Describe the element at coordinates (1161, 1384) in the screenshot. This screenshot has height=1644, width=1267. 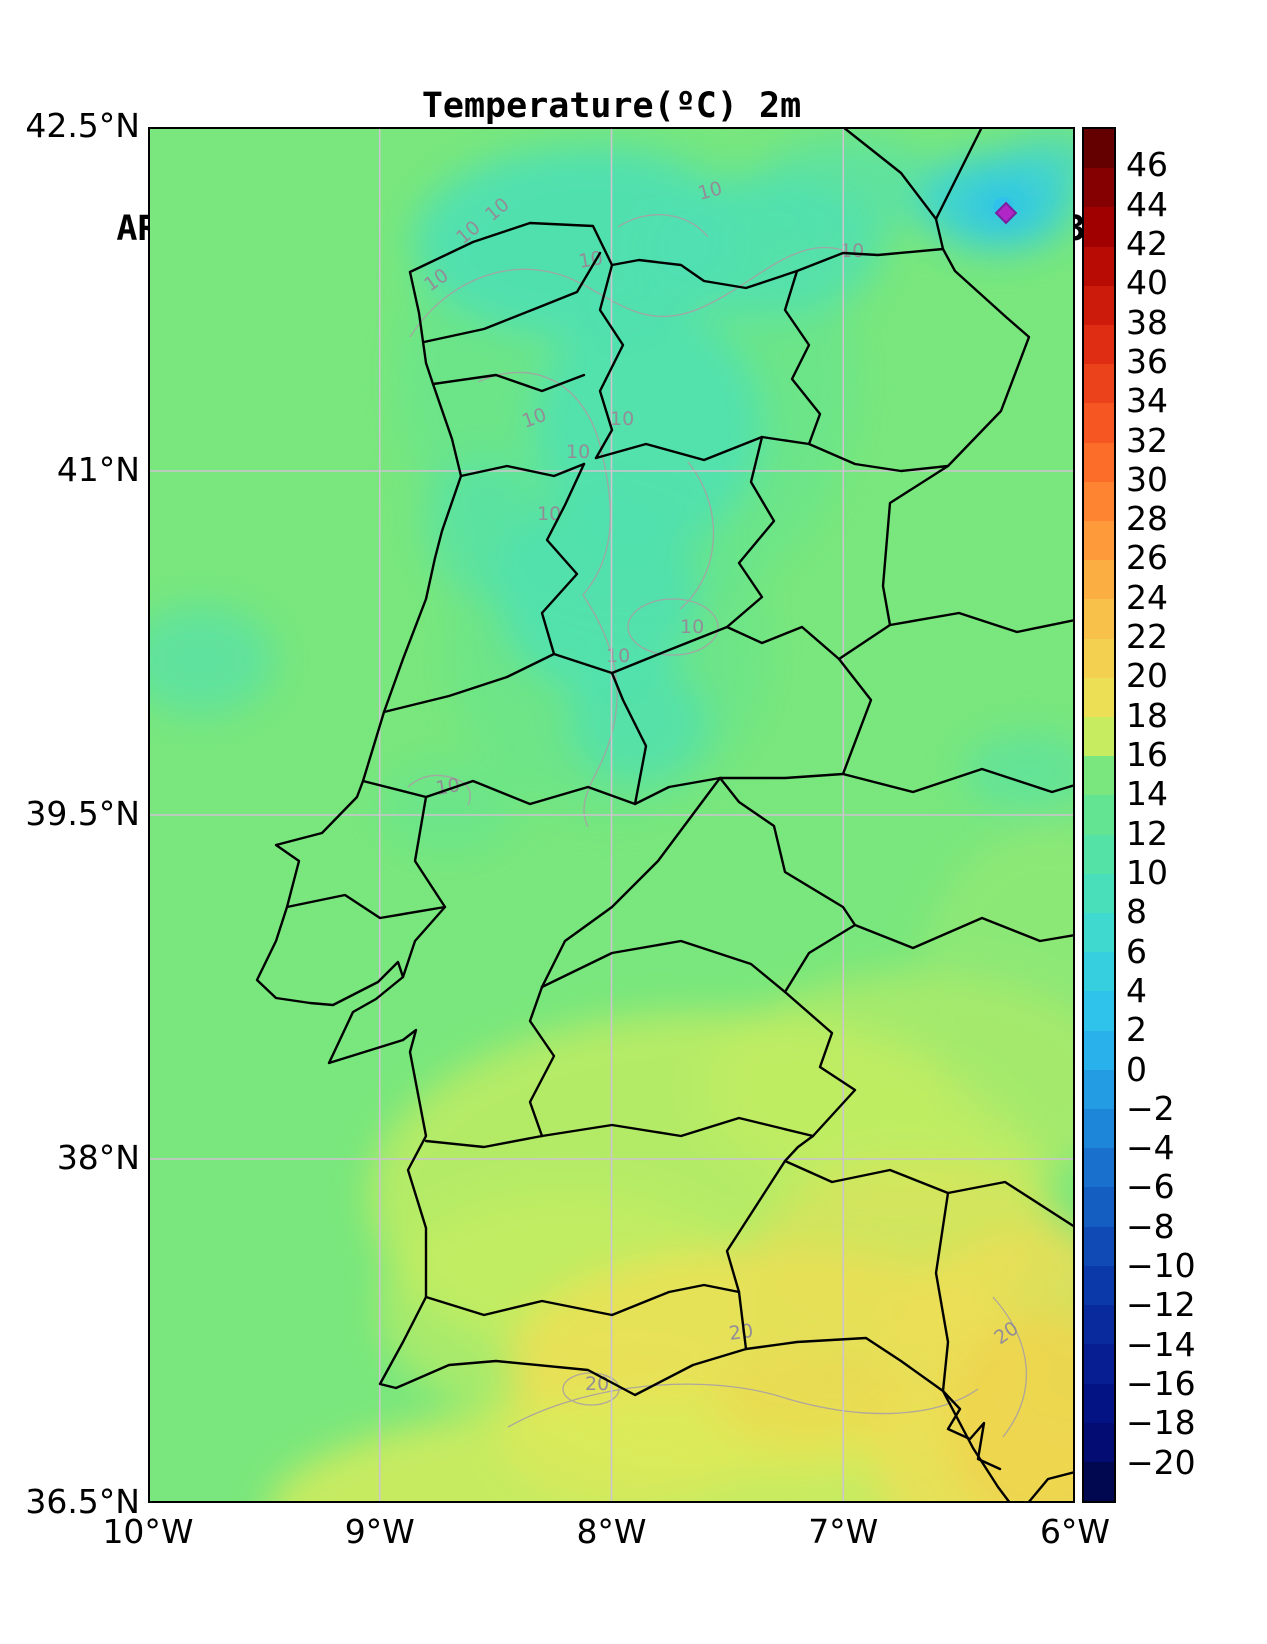
I see `colorbar-tick-label: −16` at that location.